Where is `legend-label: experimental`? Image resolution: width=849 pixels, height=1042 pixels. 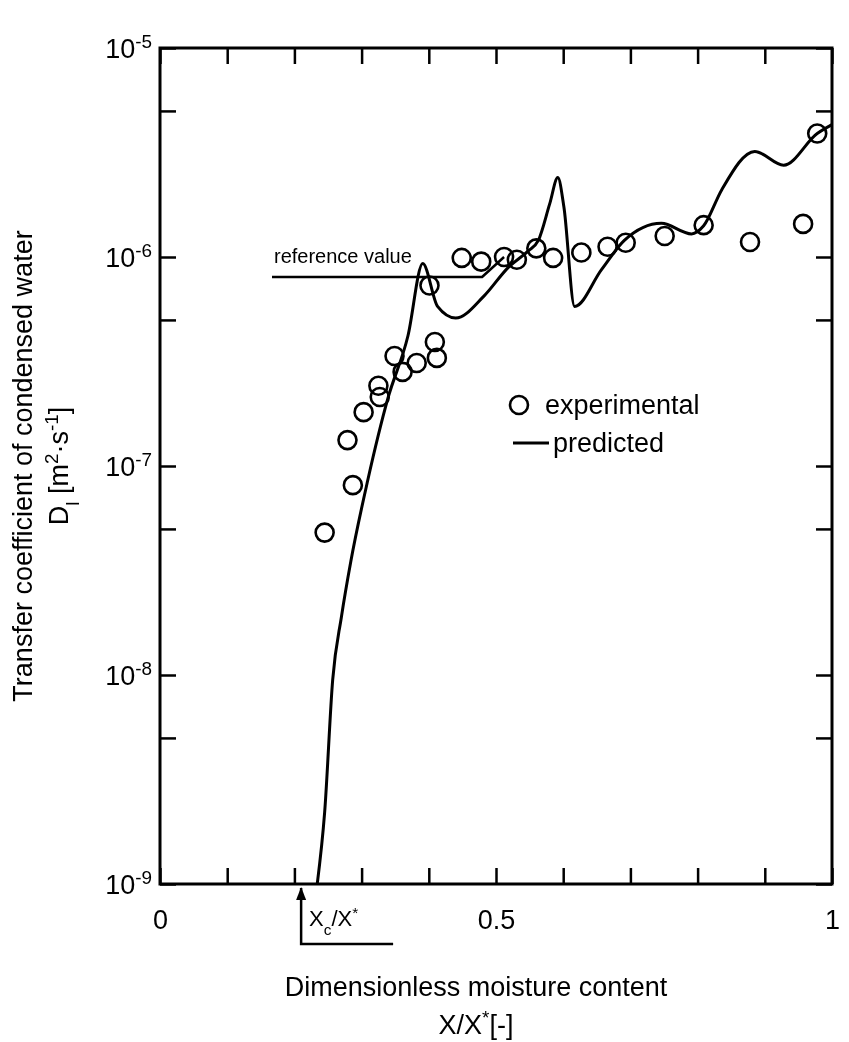 legend-label: experimental is located at coordinates (622, 405).